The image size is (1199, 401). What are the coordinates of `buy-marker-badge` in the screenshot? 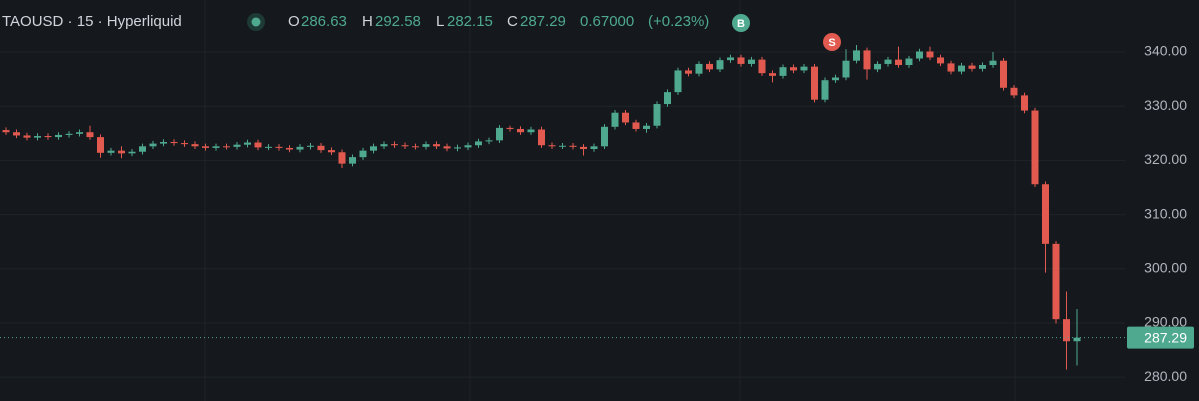 It's located at (741, 23).